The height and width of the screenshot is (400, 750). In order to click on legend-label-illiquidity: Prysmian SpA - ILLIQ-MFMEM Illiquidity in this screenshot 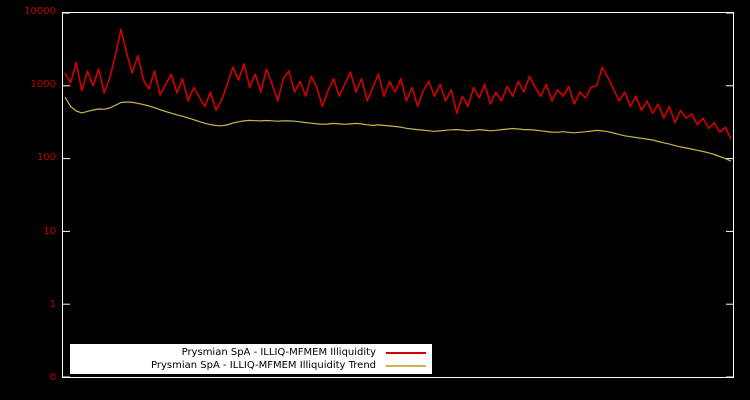, I will do `click(278, 352)`.